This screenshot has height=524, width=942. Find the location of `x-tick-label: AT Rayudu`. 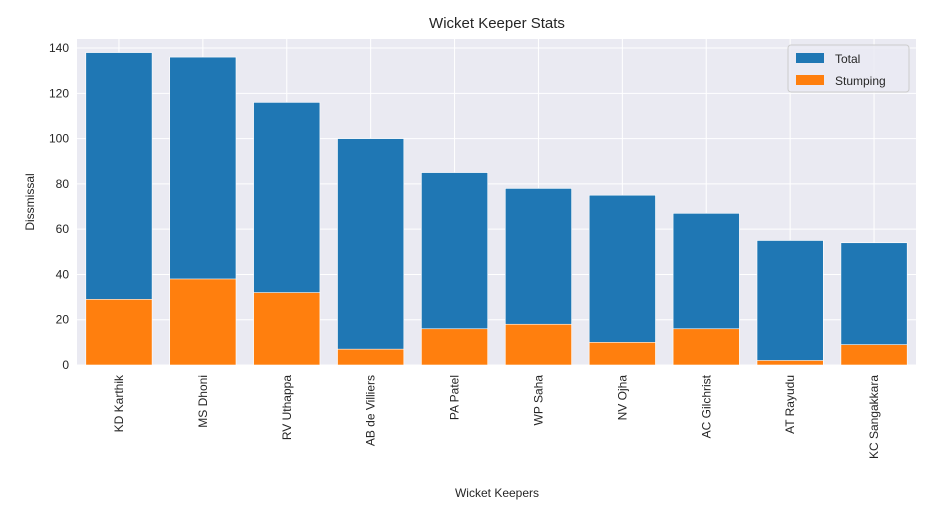

x-tick-label: AT Rayudu is located at coordinates (790, 404).